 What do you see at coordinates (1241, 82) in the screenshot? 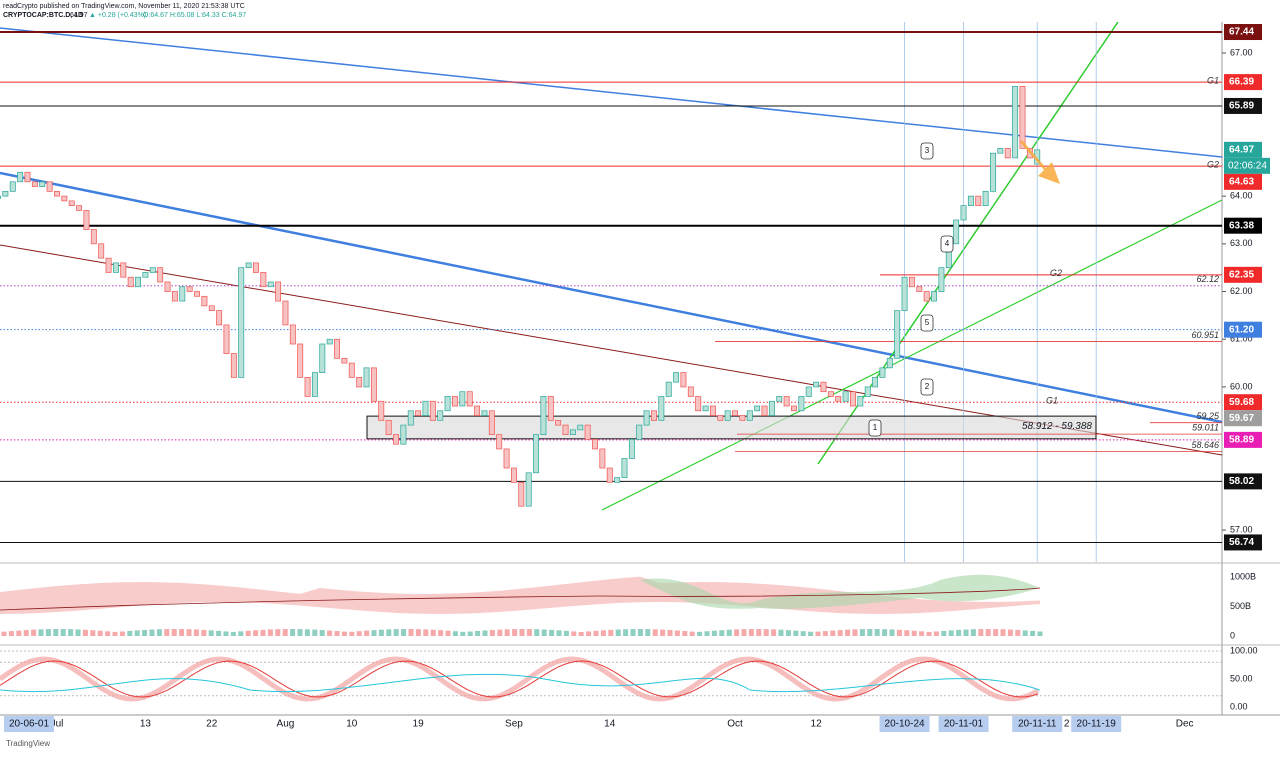
I see `price-label: 66.39` at bounding box center [1241, 82].